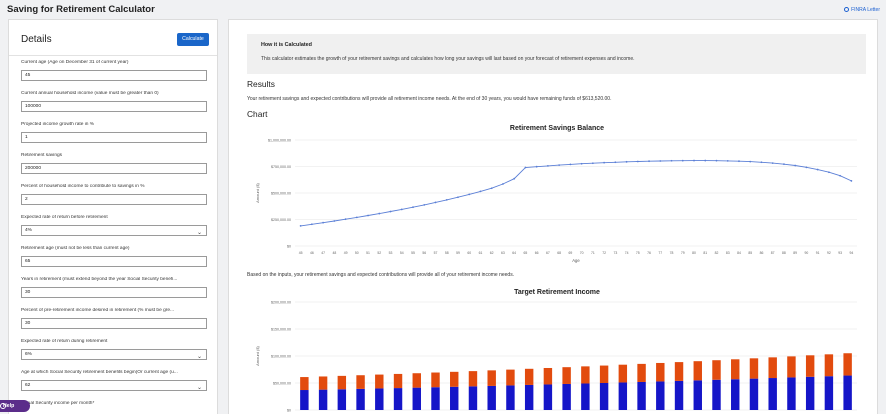 Image resolution: width=886 pixels, height=414 pixels. What do you see at coordinates (413, 253) in the screenshot?
I see `x-tick-label: 55` at bounding box center [413, 253].